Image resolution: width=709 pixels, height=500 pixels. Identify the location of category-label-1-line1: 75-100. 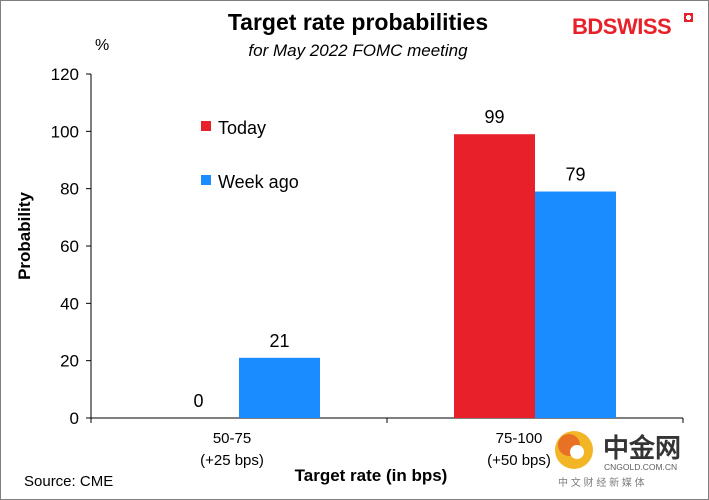
(519, 438).